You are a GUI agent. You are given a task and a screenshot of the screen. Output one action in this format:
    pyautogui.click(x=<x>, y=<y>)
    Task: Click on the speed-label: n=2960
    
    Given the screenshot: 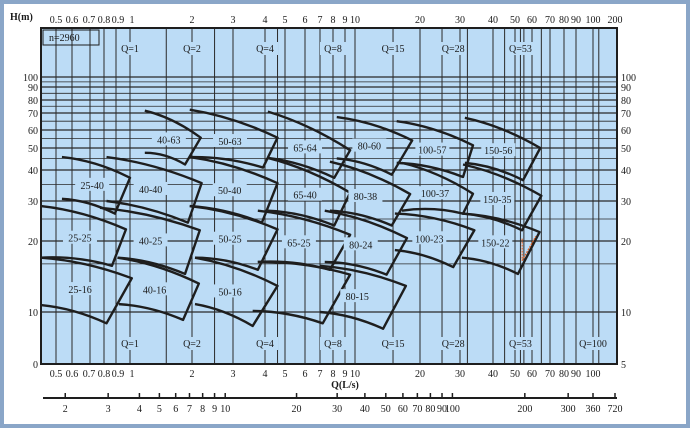 What is the action you would take?
    pyautogui.click(x=64, y=38)
    